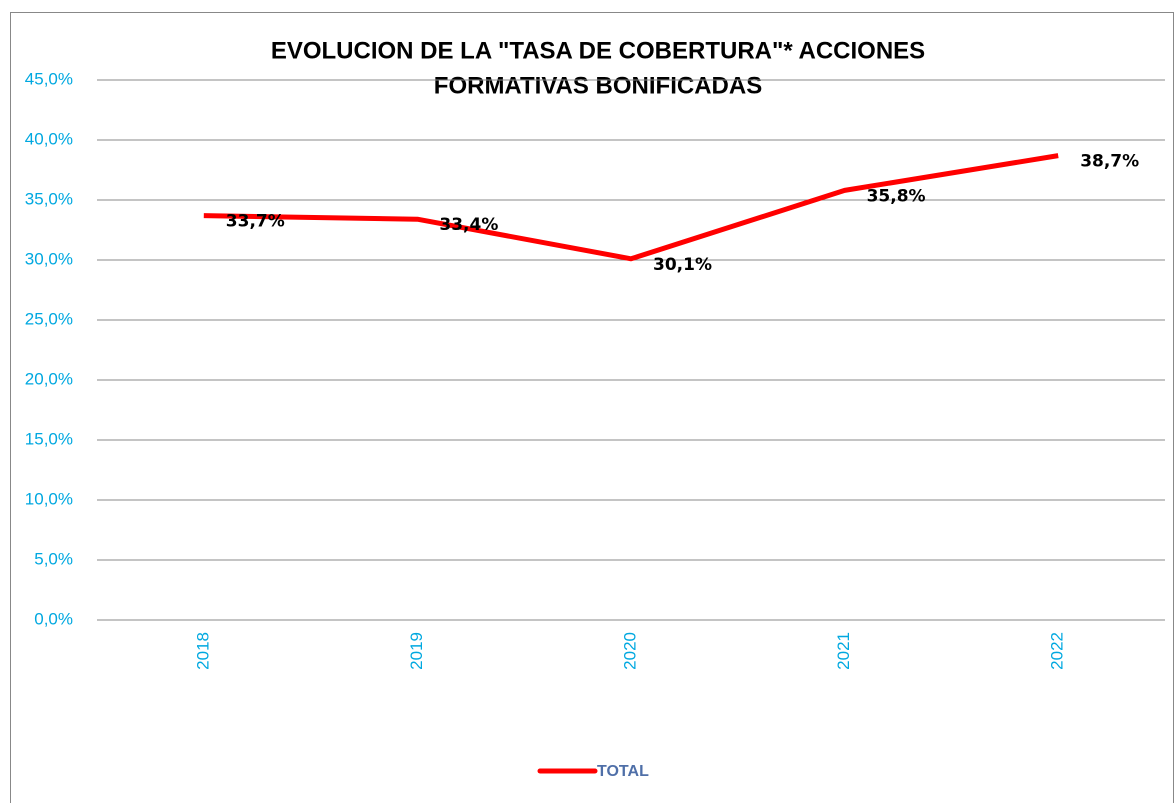 The image size is (1175, 803). Describe the element at coordinates (896, 196) in the screenshot. I see `data-label: 35,8%` at that location.